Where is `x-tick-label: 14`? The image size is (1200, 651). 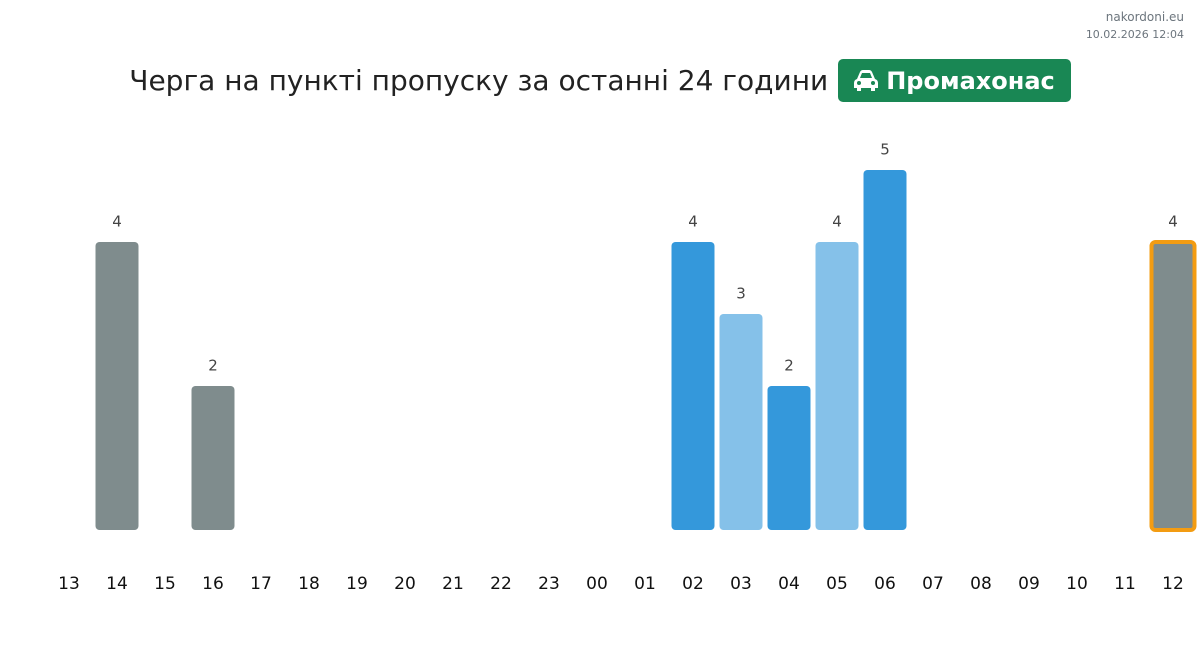 x-tick-label: 14 is located at coordinates (117, 584).